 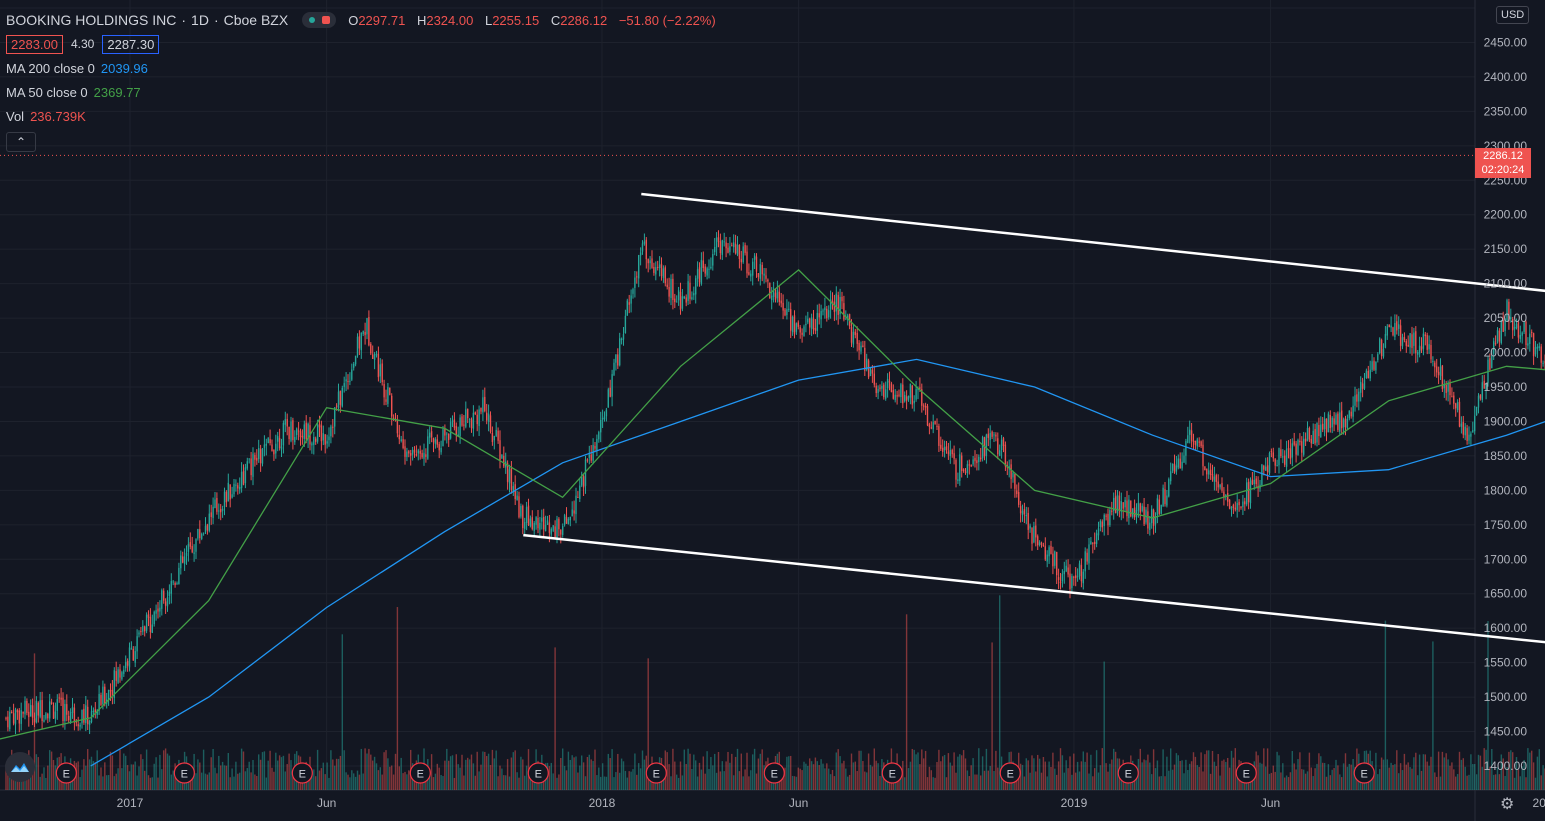 What do you see at coordinates (77, 68) in the screenshot?
I see `indicator-ma200: MA 200 close 0 2039.96` at bounding box center [77, 68].